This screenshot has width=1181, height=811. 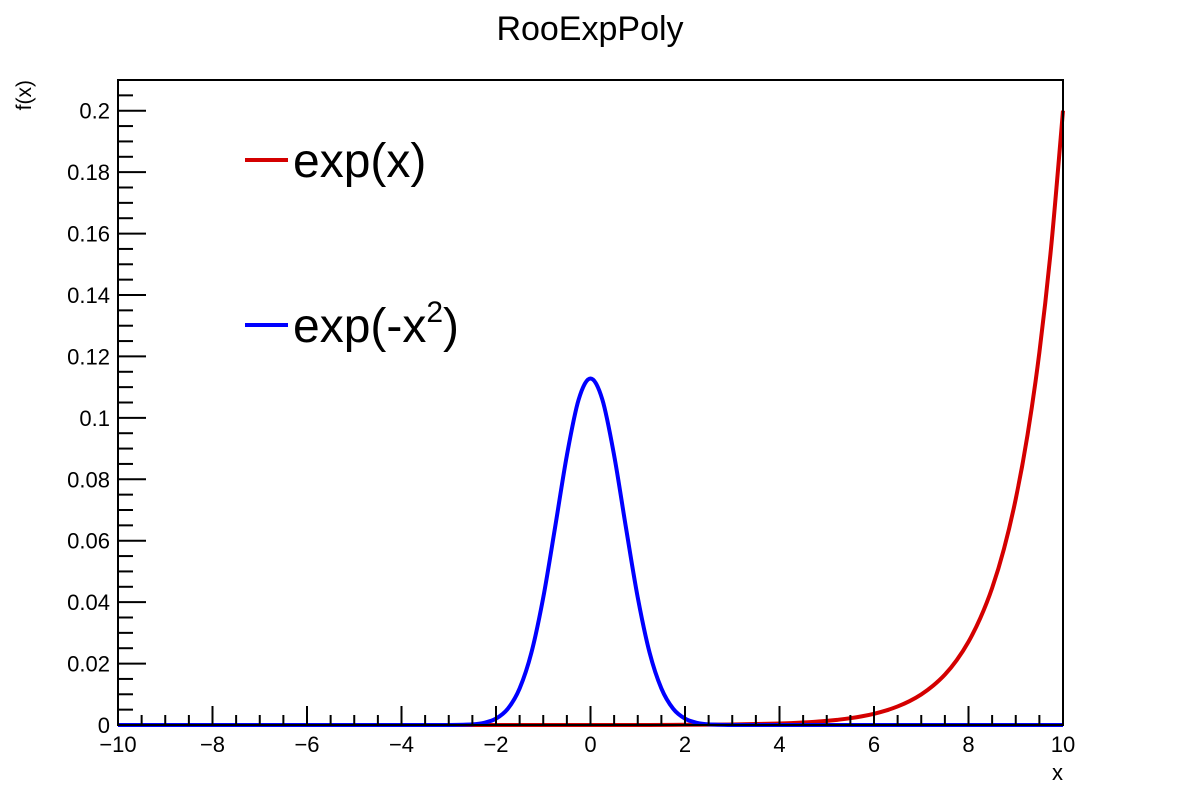 I want to click on legend-label: exp(-x2), so click(x=376, y=324).